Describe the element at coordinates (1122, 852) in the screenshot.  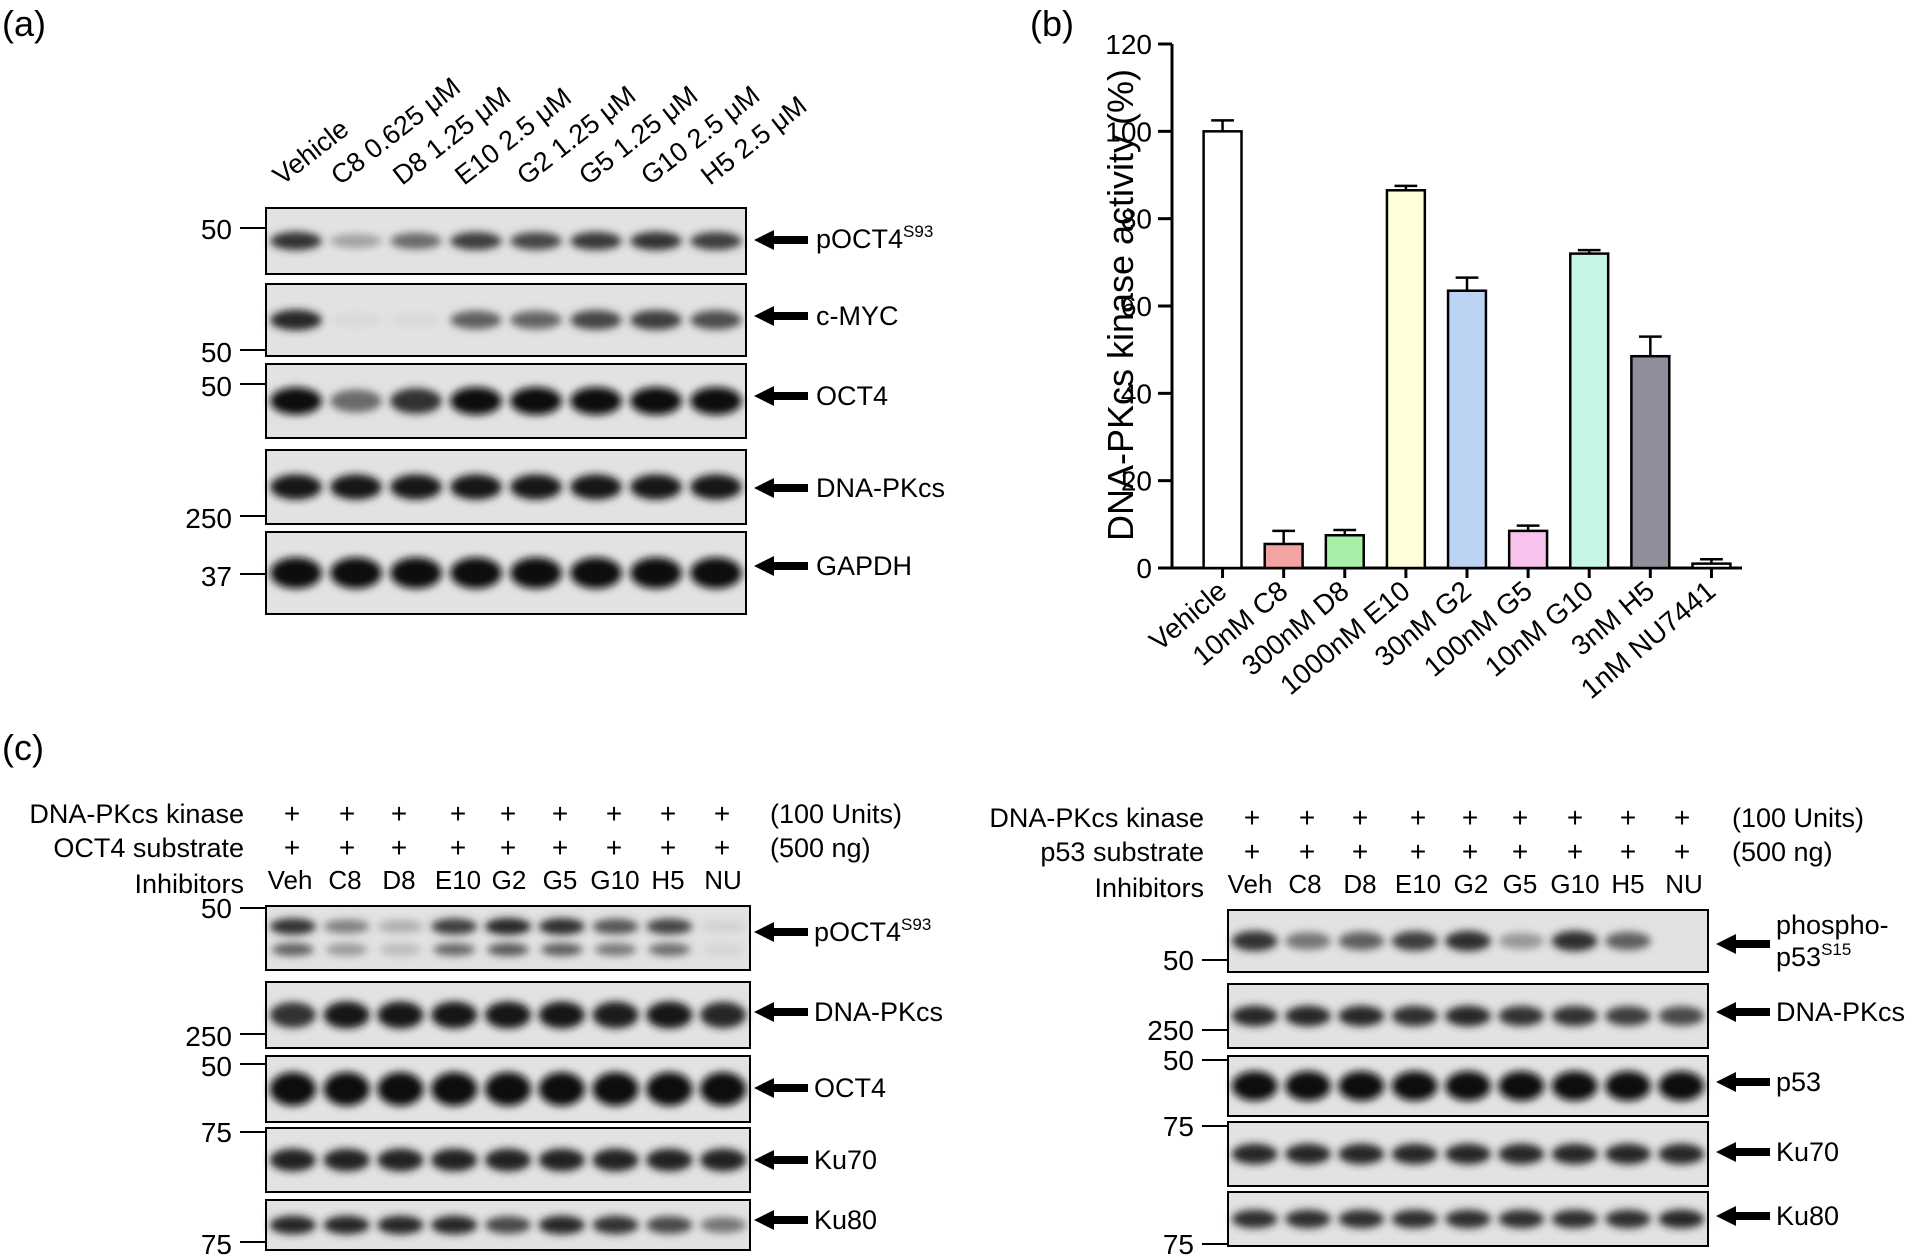
I see `row-label: p53 substrate` at that location.